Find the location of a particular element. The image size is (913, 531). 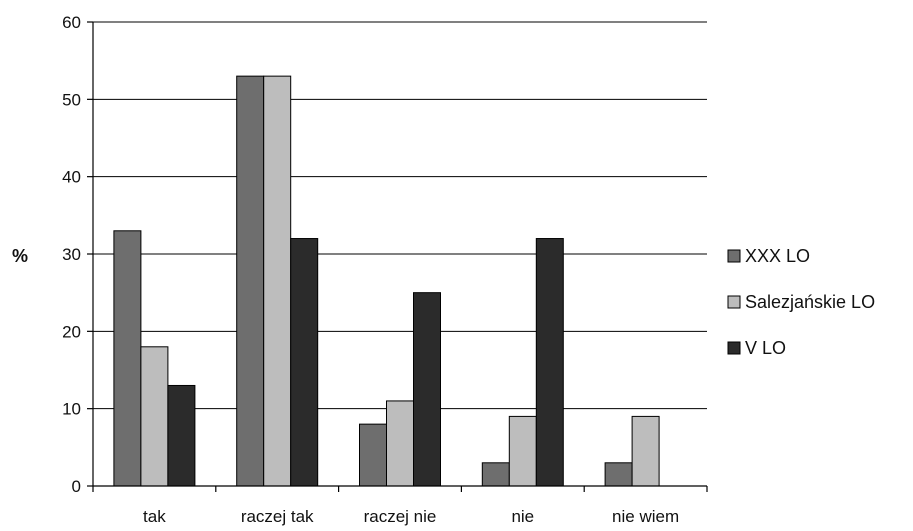

x-tick-label: raczej nie is located at coordinates (400, 516).